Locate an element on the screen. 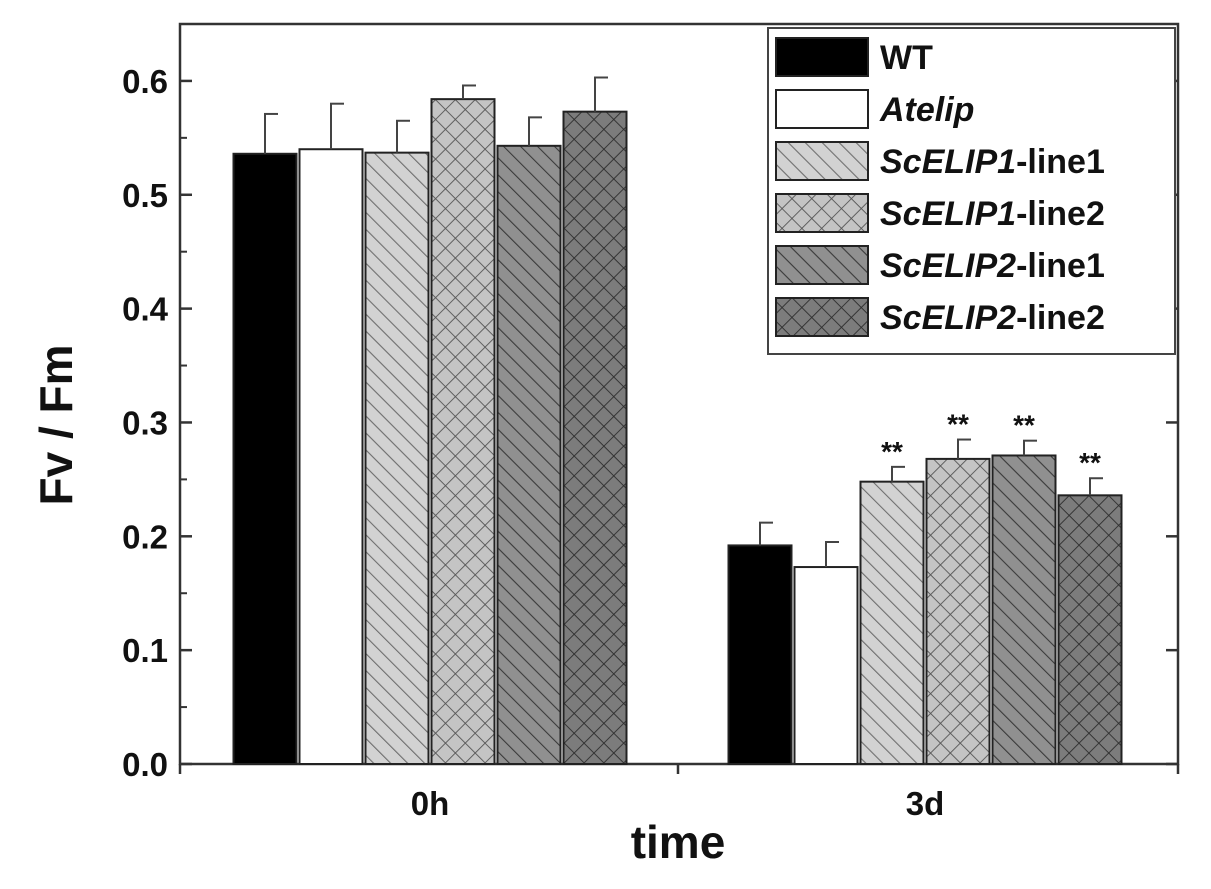 The width and height of the screenshot is (1211, 889). x-tick-label: 3d is located at coordinates (925, 803).